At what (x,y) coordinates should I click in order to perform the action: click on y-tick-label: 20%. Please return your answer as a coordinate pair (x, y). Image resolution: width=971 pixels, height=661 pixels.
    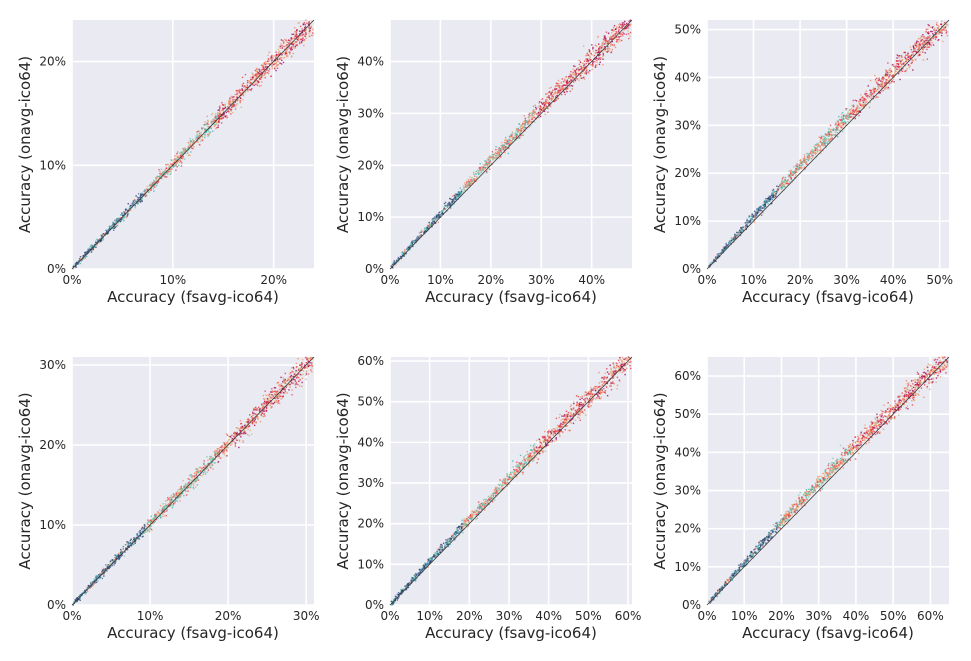
    Looking at the image, I should click on (687, 173).